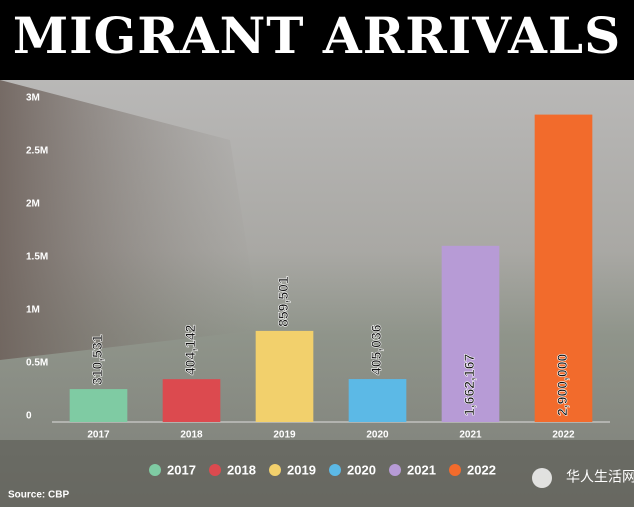  What do you see at coordinates (98, 435) in the screenshot?
I see `x-tick-label: 2017` at bounding box center [98, 435].